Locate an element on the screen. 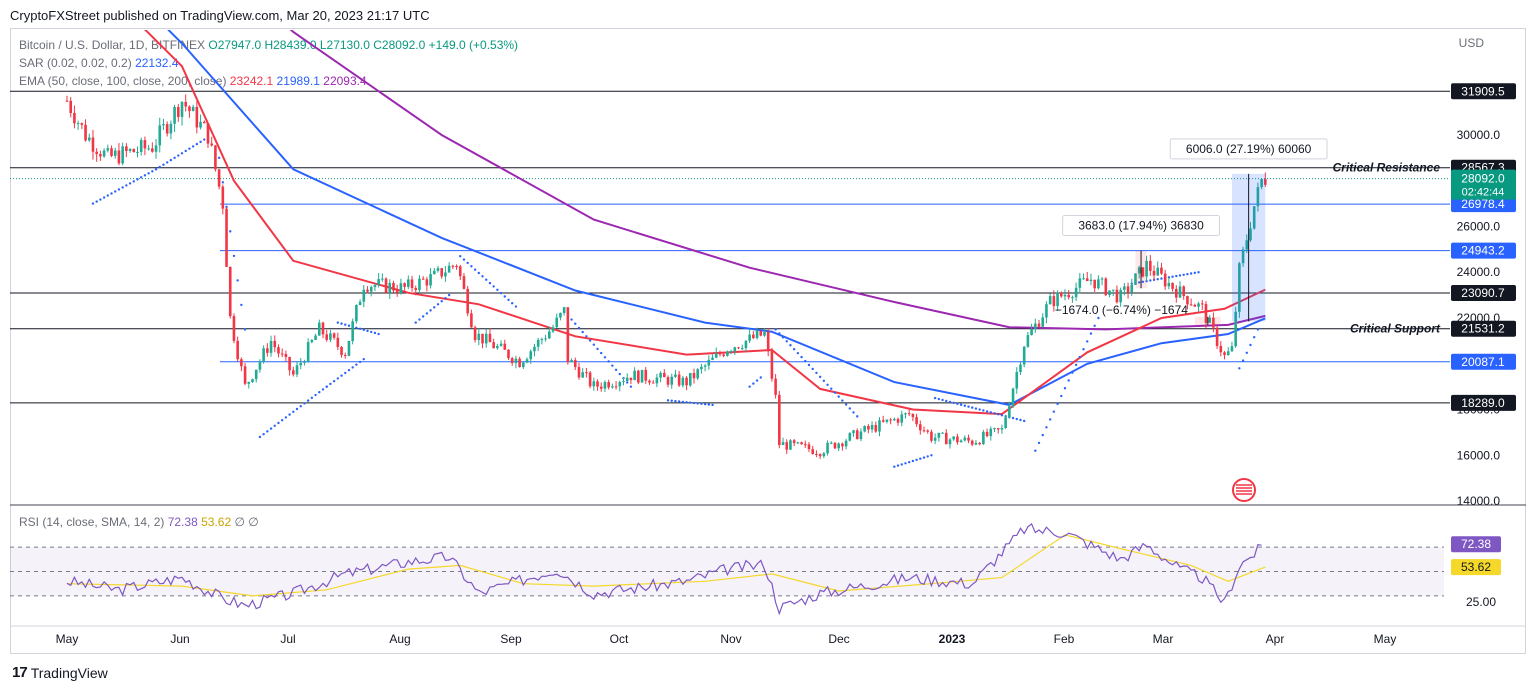  tradingview-brand: 17 TradingView is located at coordinates (60, 672).